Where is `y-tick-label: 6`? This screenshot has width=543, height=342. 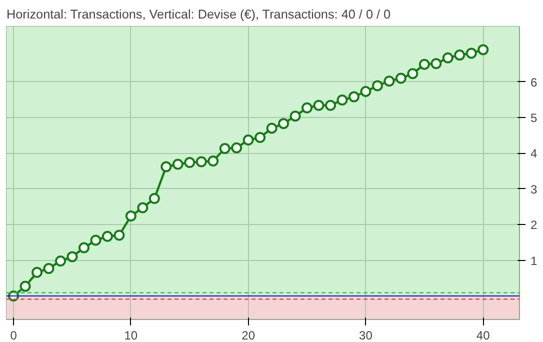
y-tick-label: 6 is located at coordinates (534, 82).